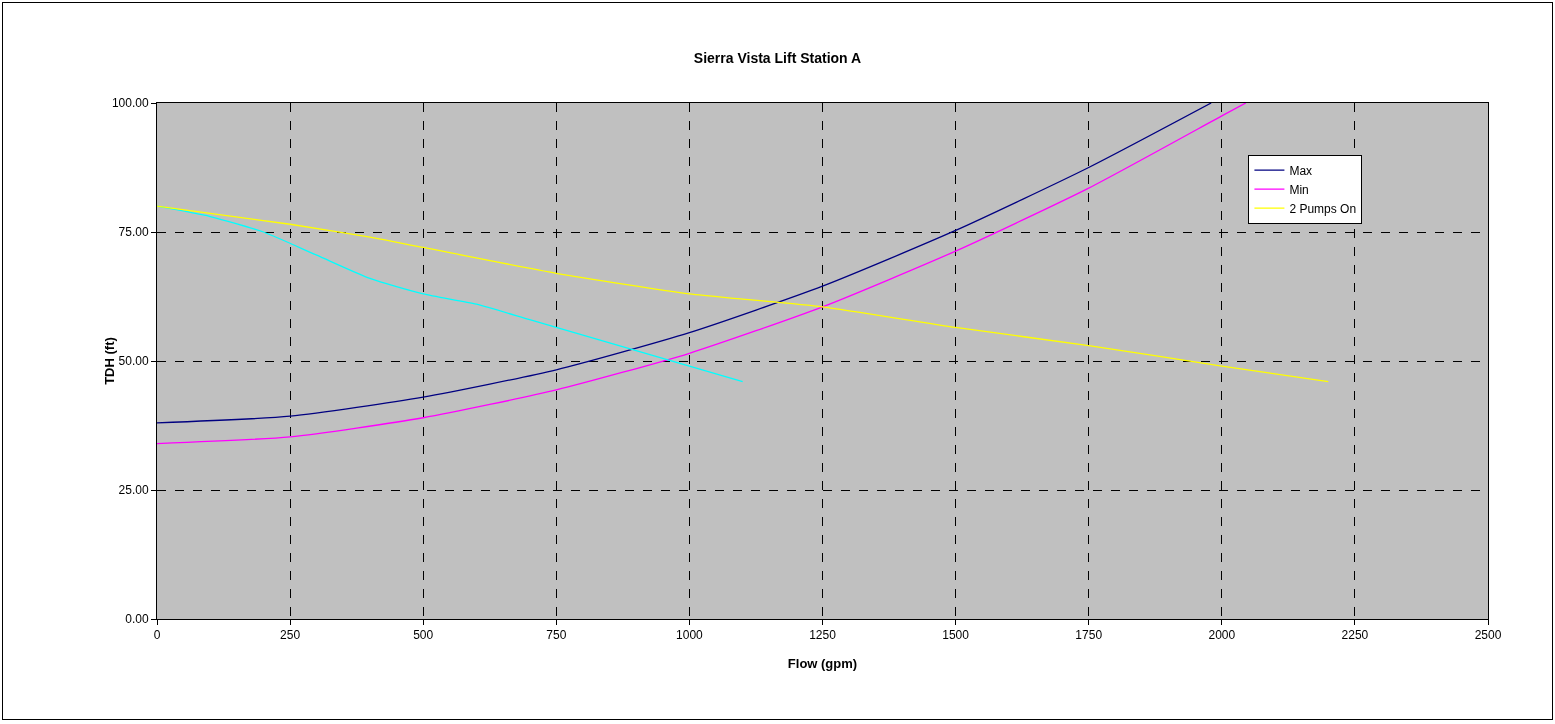  Describe the element at coordinates (556, 635) in the screenshot. I see `x-tick-label: 750` at that location.